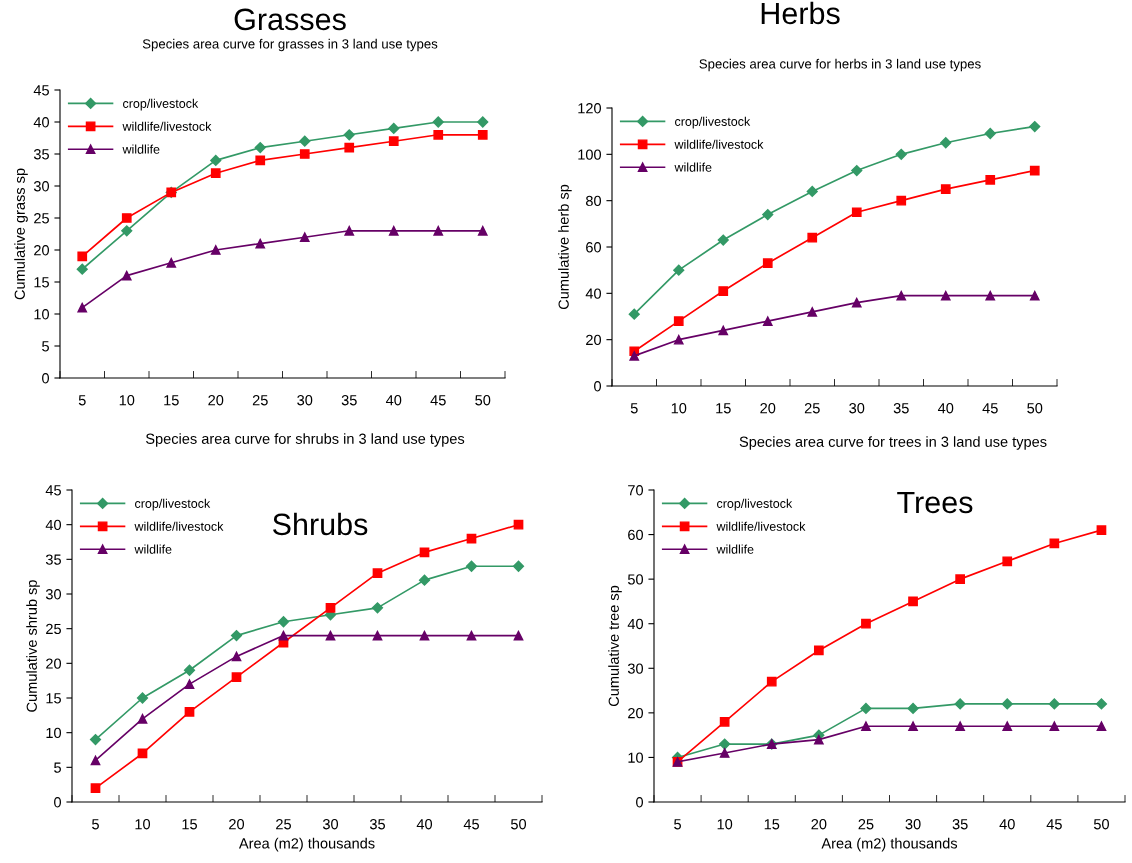 This screenshot has width=1132, height=863. What do you see at coordinates (290, 45) in the screenshot?
I see `chart-subtitle: Species area curve for grasses in 3 land use types` at bounding box center [290, 45].